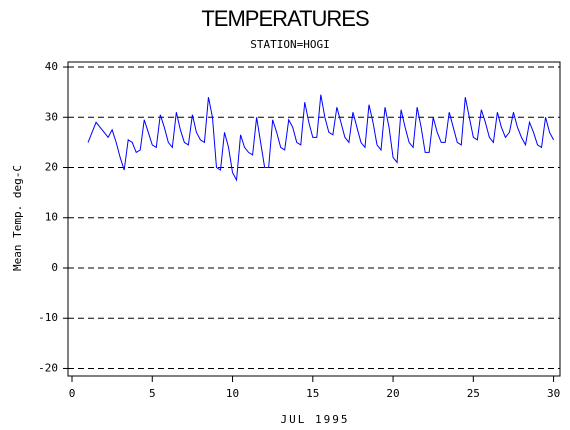 The height and width of the screenshot is (430, 570). Describe the element at coordinates (54, 267) in the screenshot. I see `y-tick-label: 0` at that location.